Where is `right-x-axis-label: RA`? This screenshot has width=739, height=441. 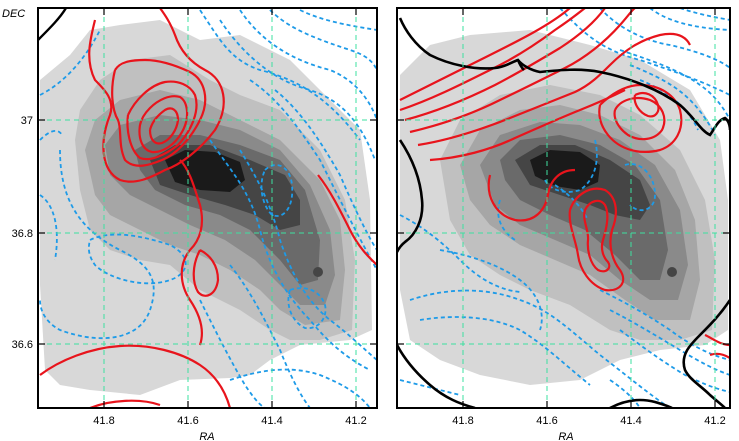
right-x-axis-label: RA is located at coordinates (565, 436).